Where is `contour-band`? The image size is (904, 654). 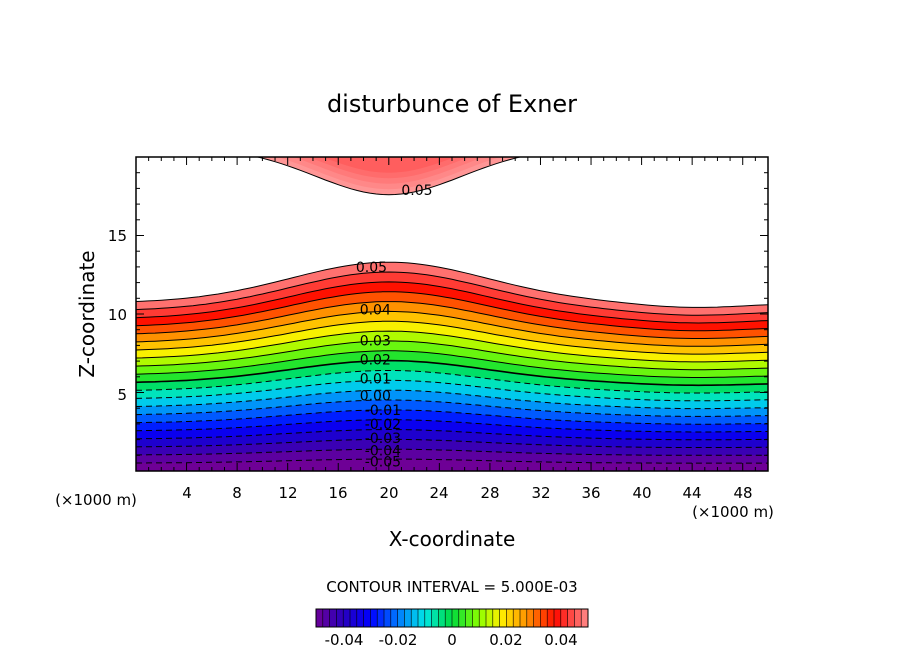
contour-band is located at coordinates (452, 465).